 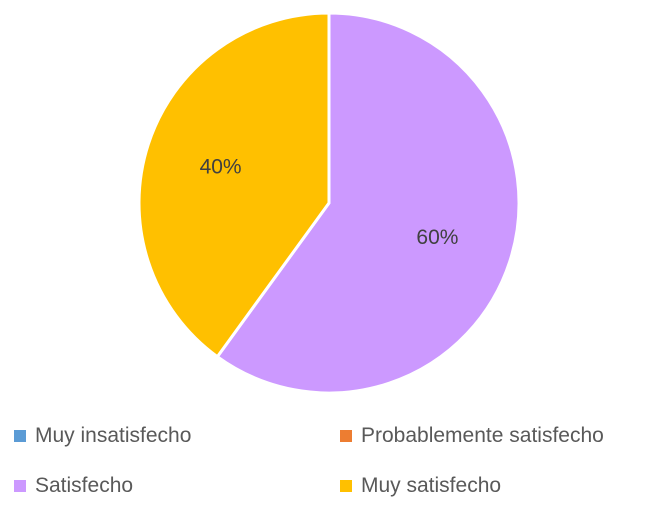 I want to click on legend-item-muy-satisfecho: Muy satisfecho, so click(x=420, y=486).